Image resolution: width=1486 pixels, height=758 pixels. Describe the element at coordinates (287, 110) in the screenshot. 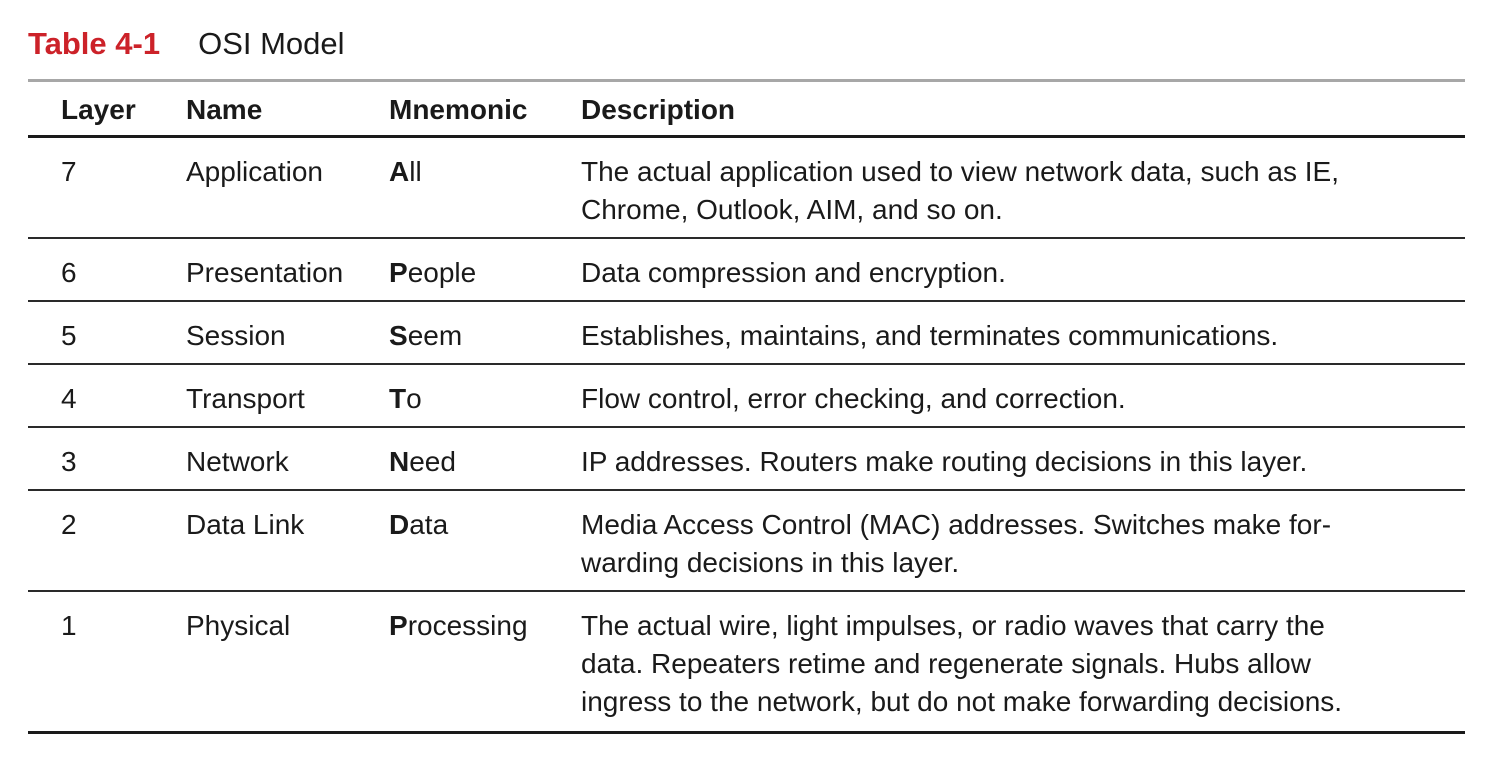

I see `header-name: Name` at that location.